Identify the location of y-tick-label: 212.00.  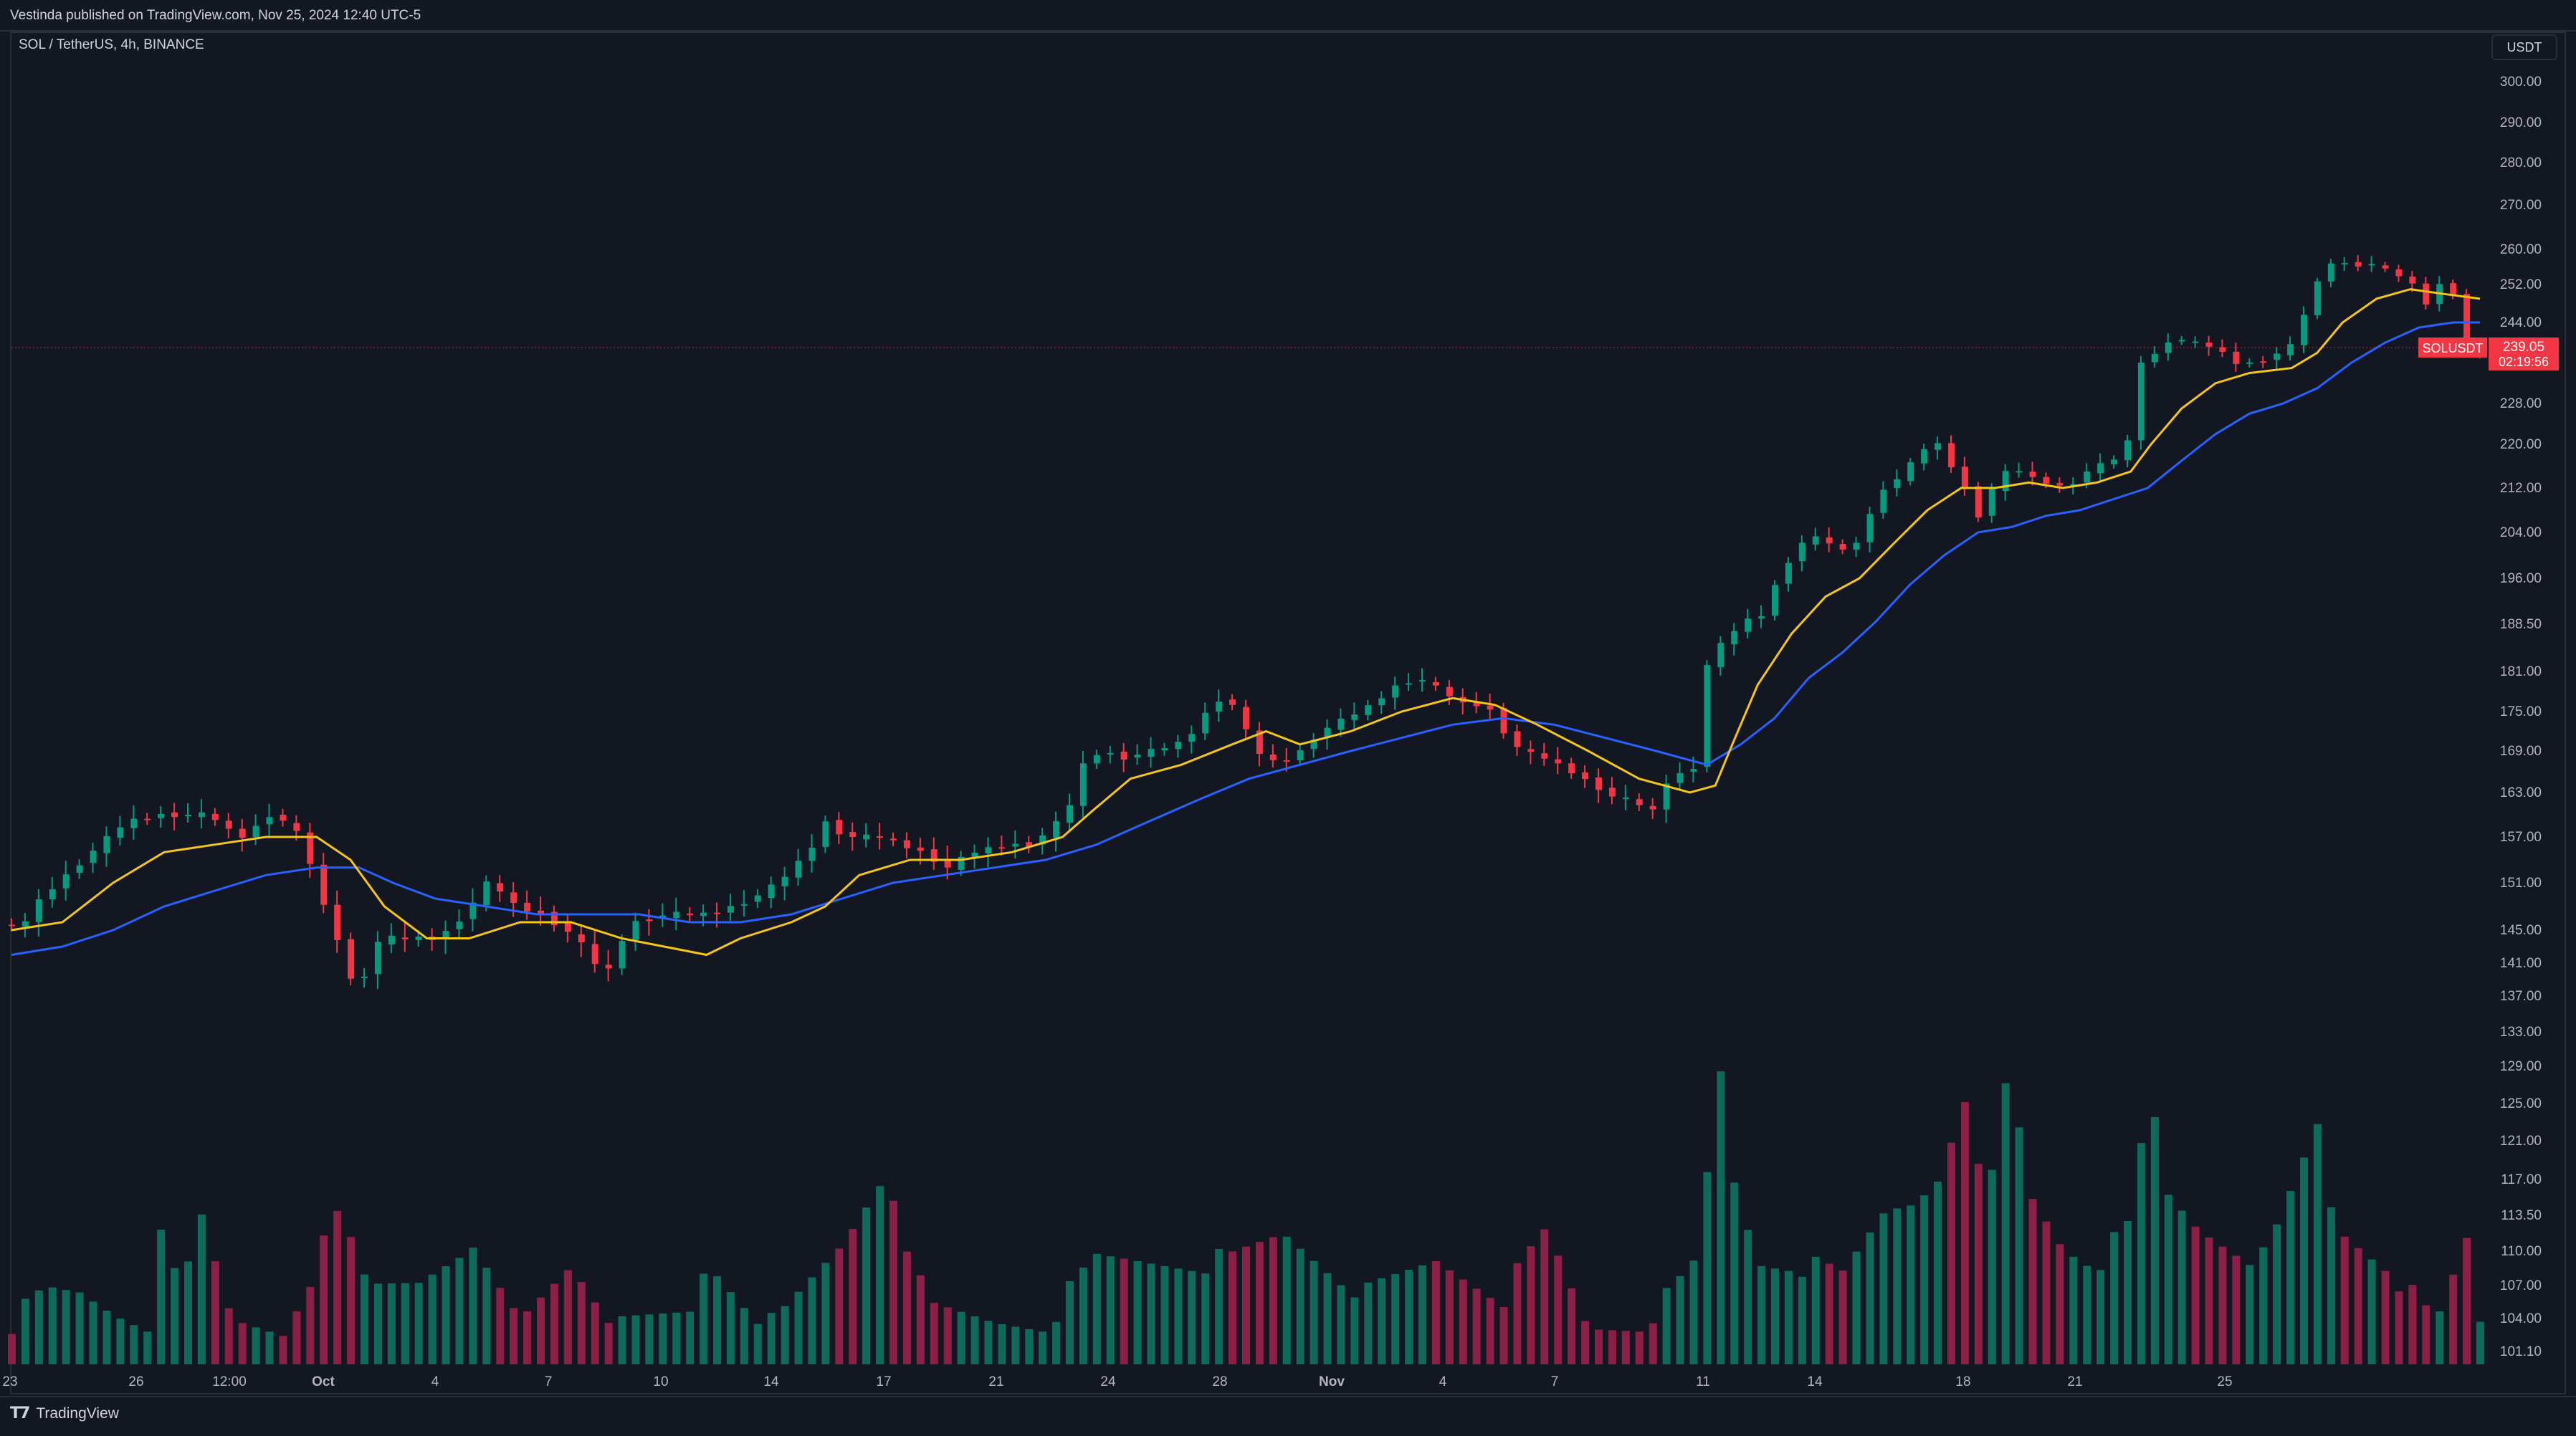
(2521, 488).